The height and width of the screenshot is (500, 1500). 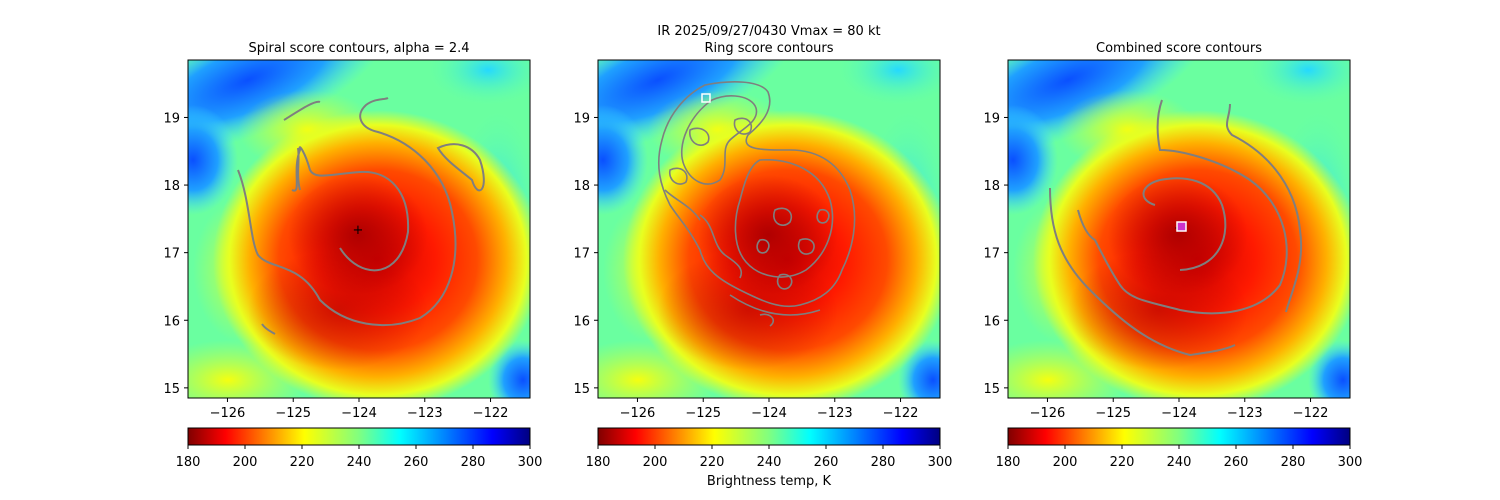 I want to click on ring-contours, so click(x=756, y=204).